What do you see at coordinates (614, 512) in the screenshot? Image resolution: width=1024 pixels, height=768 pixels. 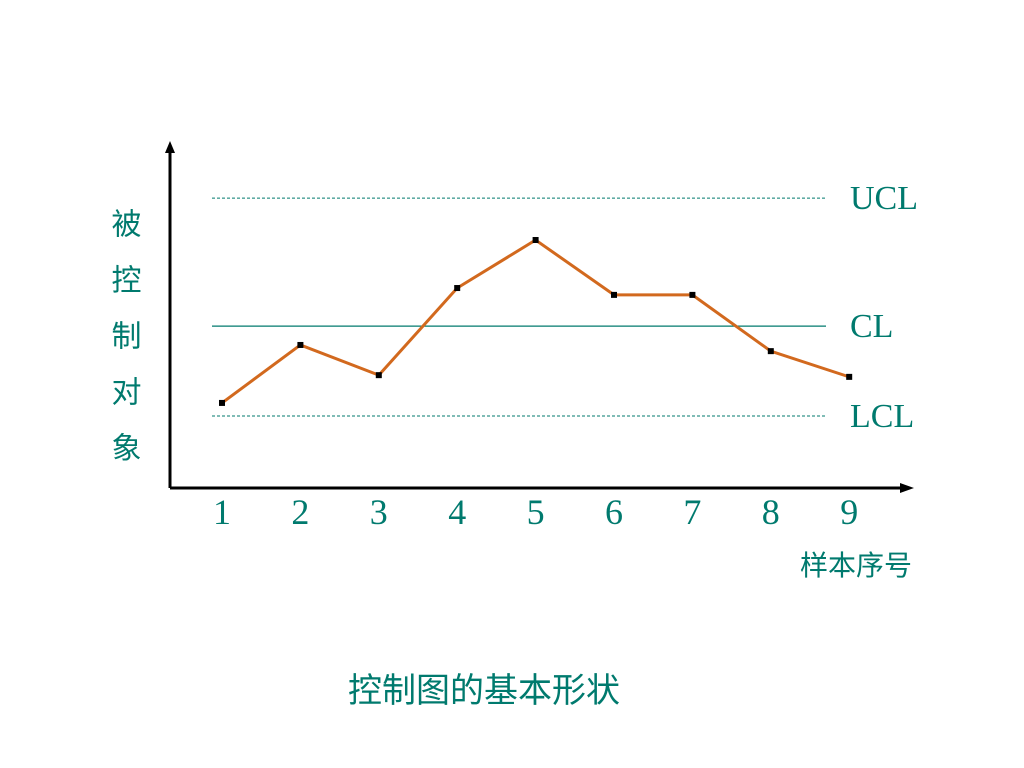 I see `x-tick-label: 6` at bounding box center [614, 512].